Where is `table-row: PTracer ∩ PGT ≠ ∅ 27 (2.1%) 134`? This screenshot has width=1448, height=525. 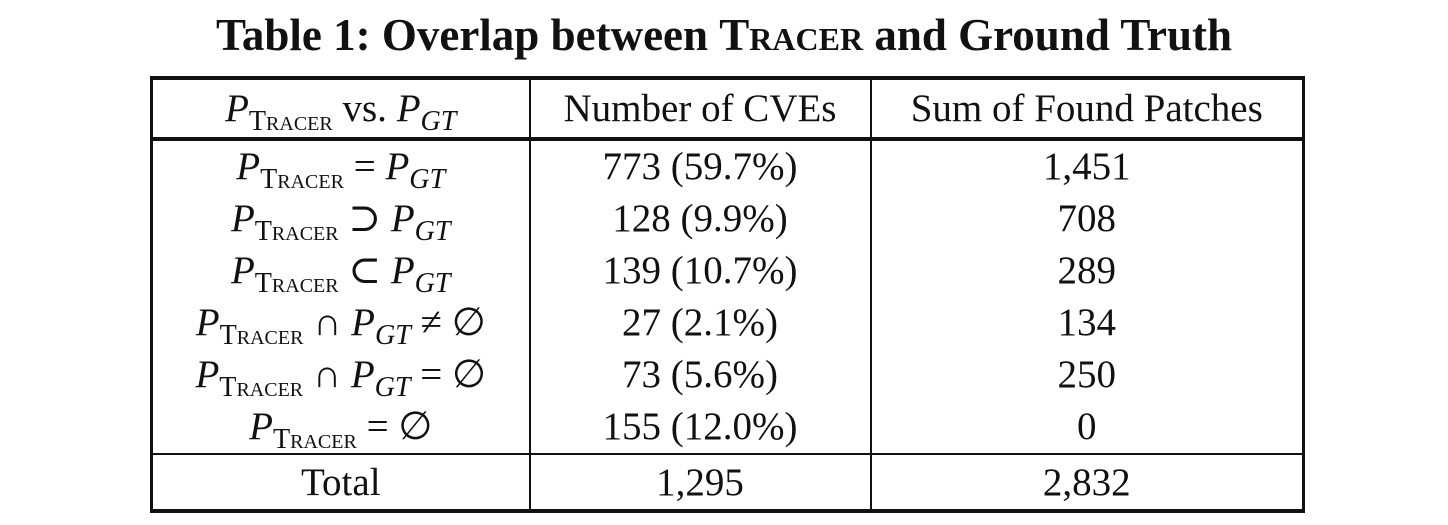
table-row: PTracer ∩ PGT ≠ ∅ 27 (2.1%) 134 is located at coordinates (727, 324).